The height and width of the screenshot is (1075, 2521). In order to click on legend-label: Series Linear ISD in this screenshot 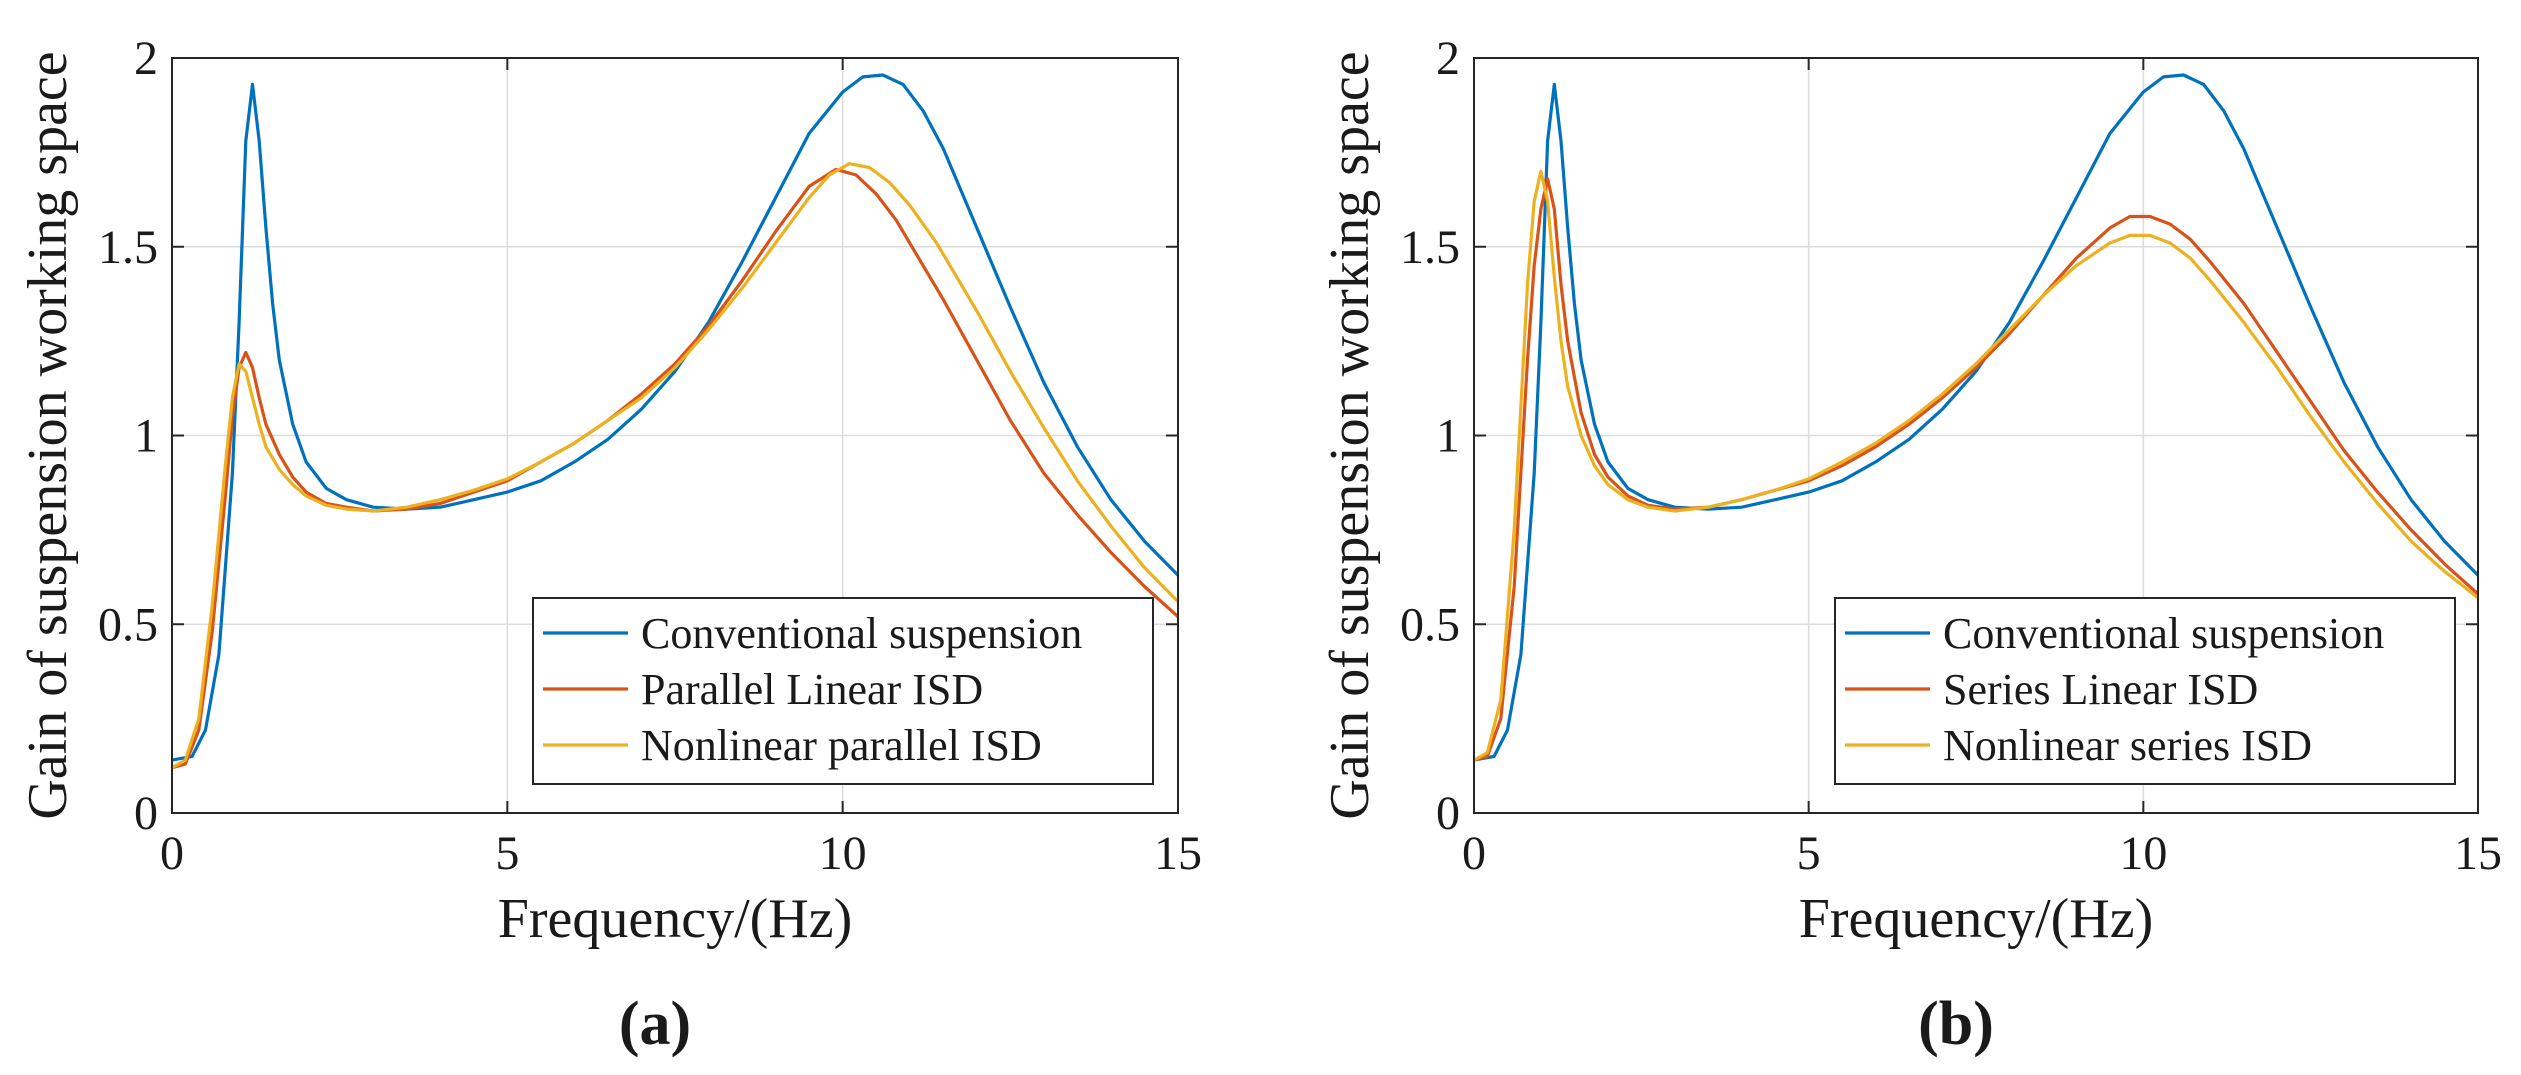, I will do `click(2100, 689)`.